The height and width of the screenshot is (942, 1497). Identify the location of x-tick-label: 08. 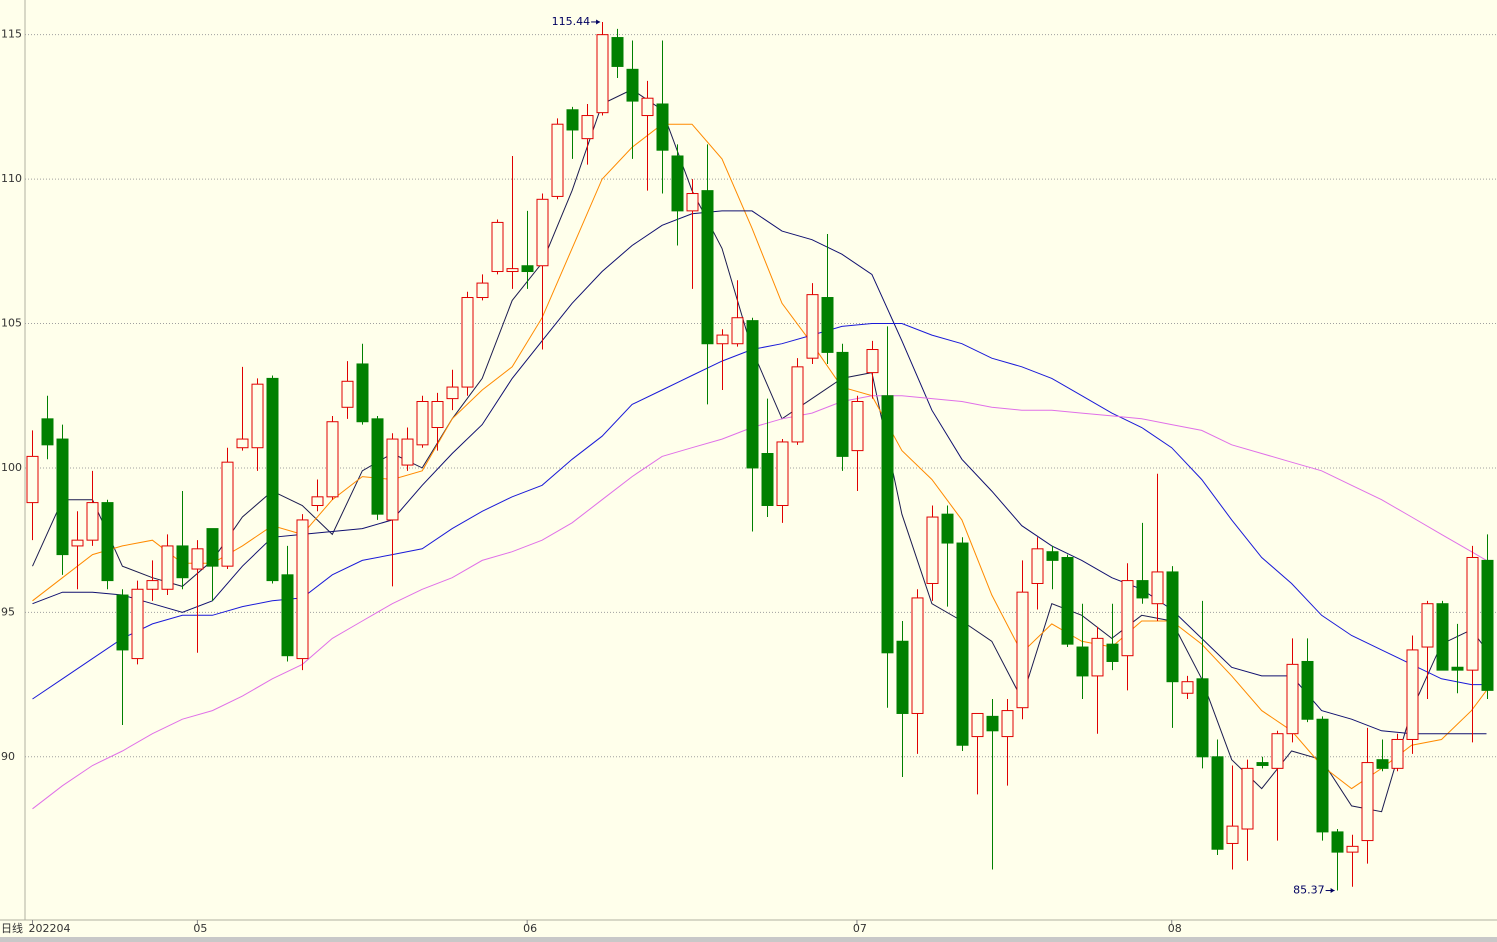
(1175, 928).